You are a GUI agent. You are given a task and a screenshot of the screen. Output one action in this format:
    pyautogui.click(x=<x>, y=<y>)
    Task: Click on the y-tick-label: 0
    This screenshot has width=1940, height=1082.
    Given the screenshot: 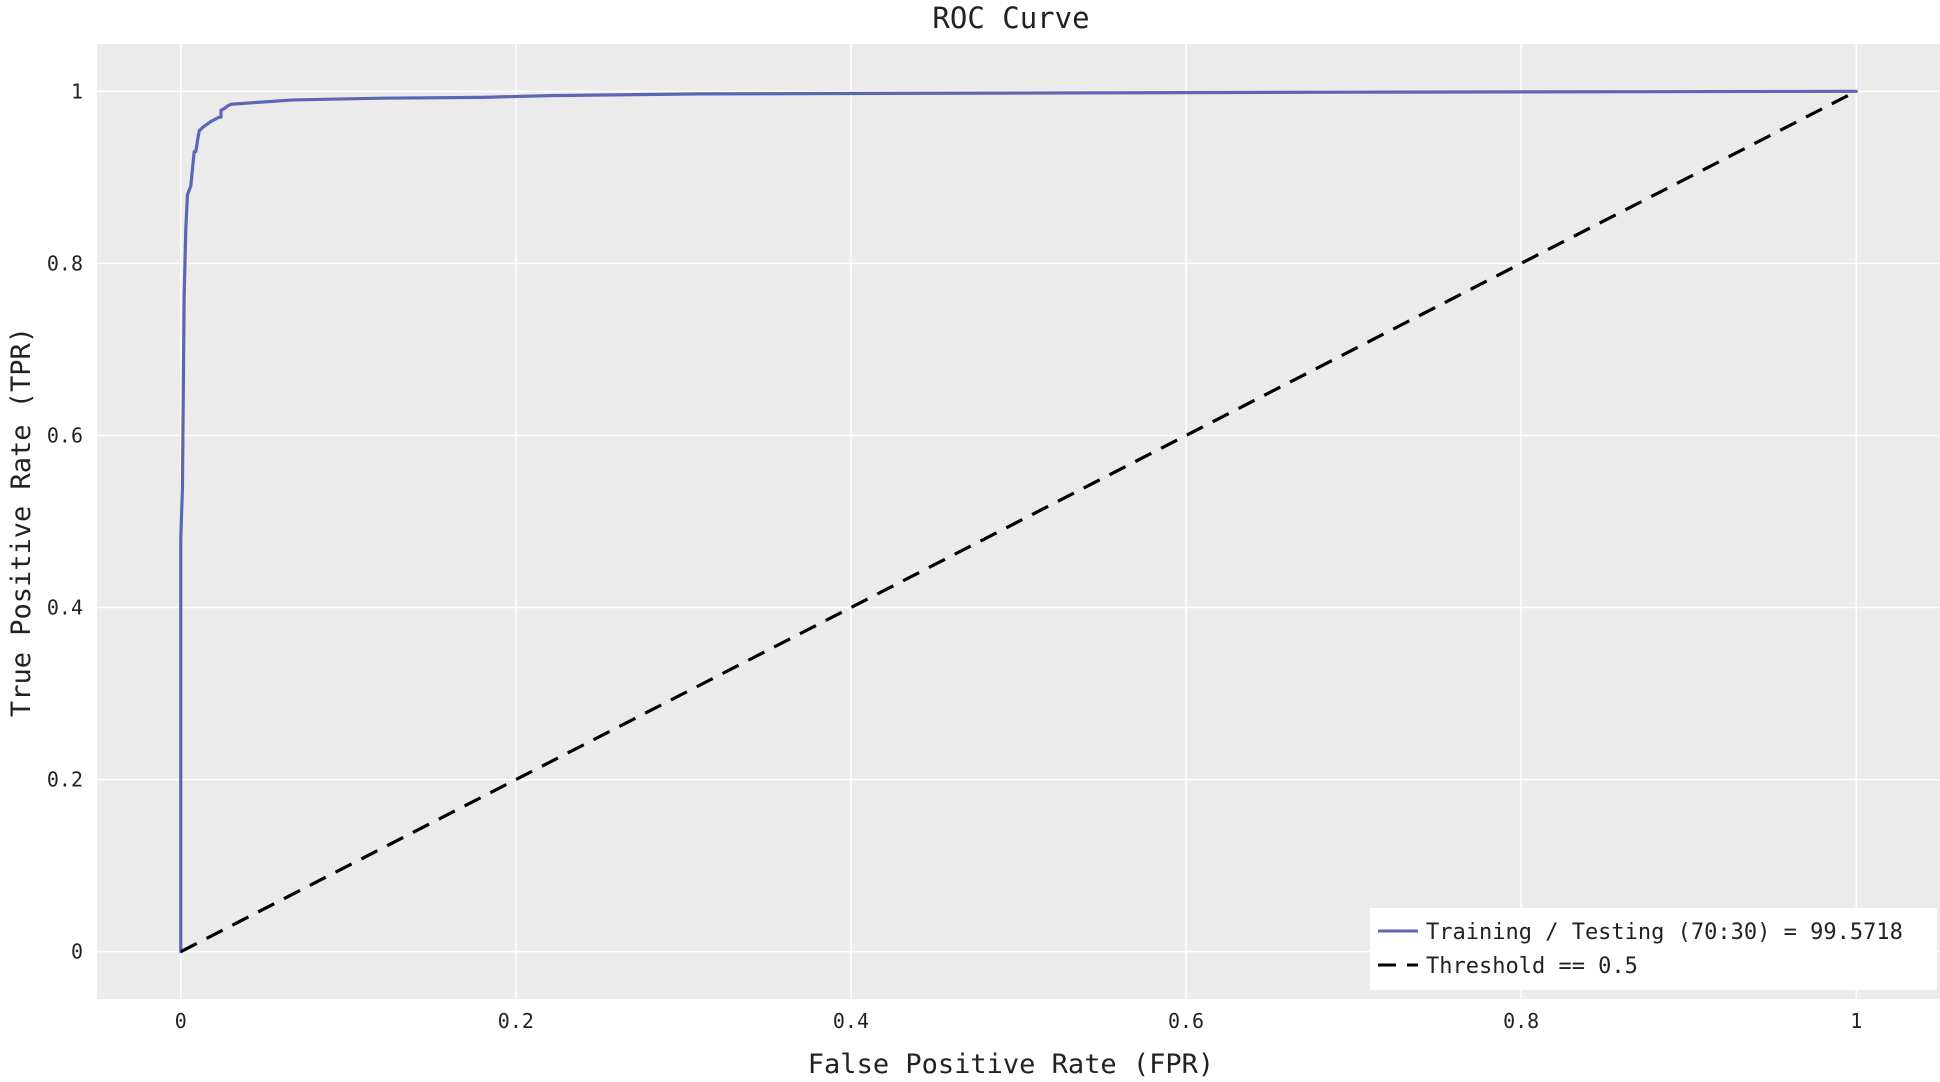 What is the action you would take?
    pyautogui.click(x=77, y=952)
    